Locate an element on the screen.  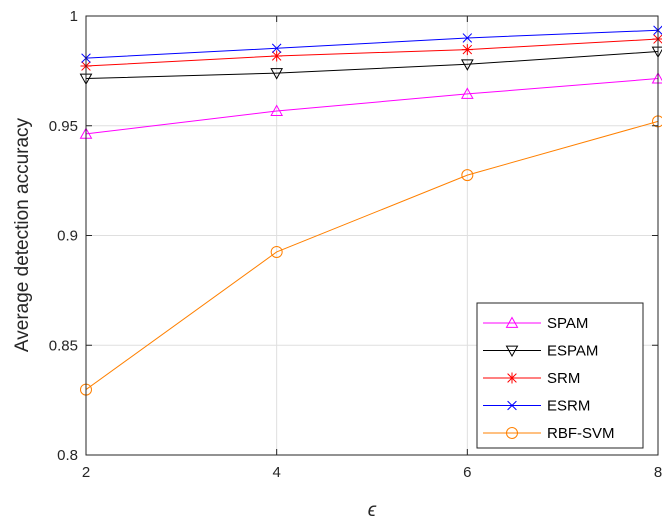
legend-item-spam: SPAM is located at coordinates (535, 323).